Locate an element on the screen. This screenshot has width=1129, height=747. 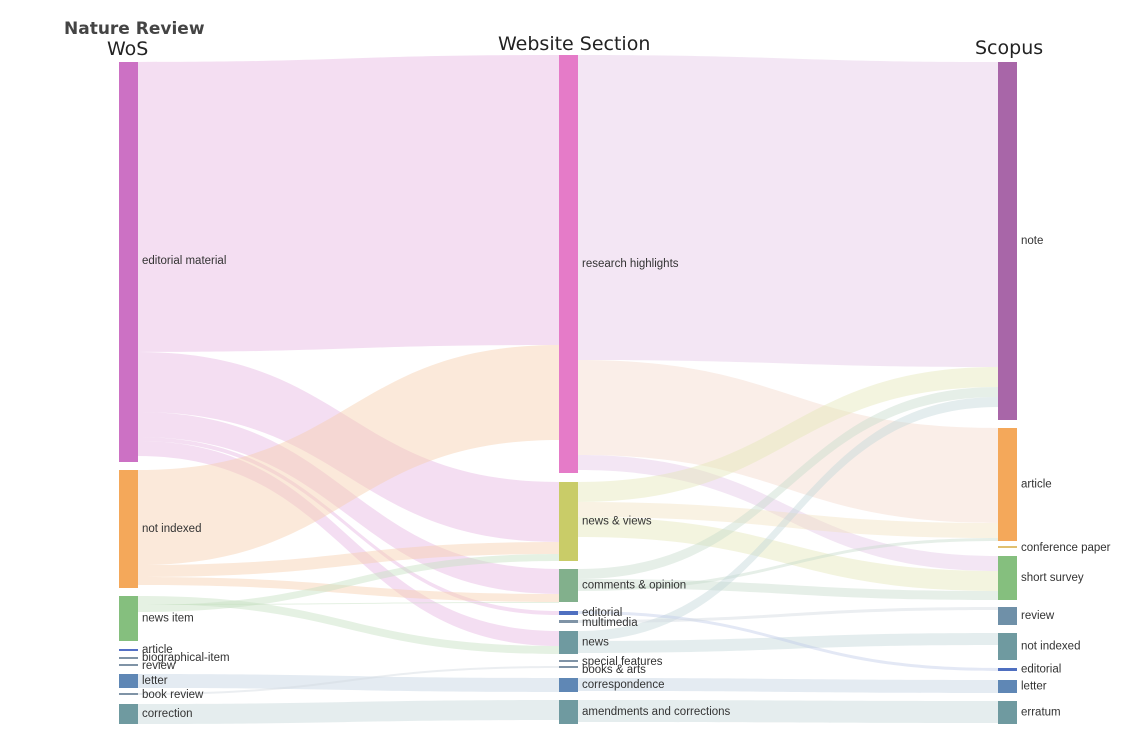
link-ws_comments-to-sc_note is located at coordinates (788, 483).